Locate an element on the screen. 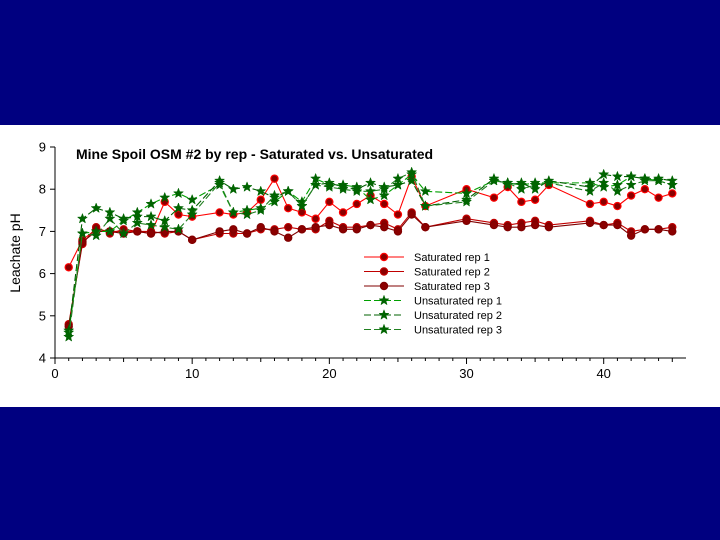  legend-item: Saturated rep 3 is located at coordinates (427, 287).